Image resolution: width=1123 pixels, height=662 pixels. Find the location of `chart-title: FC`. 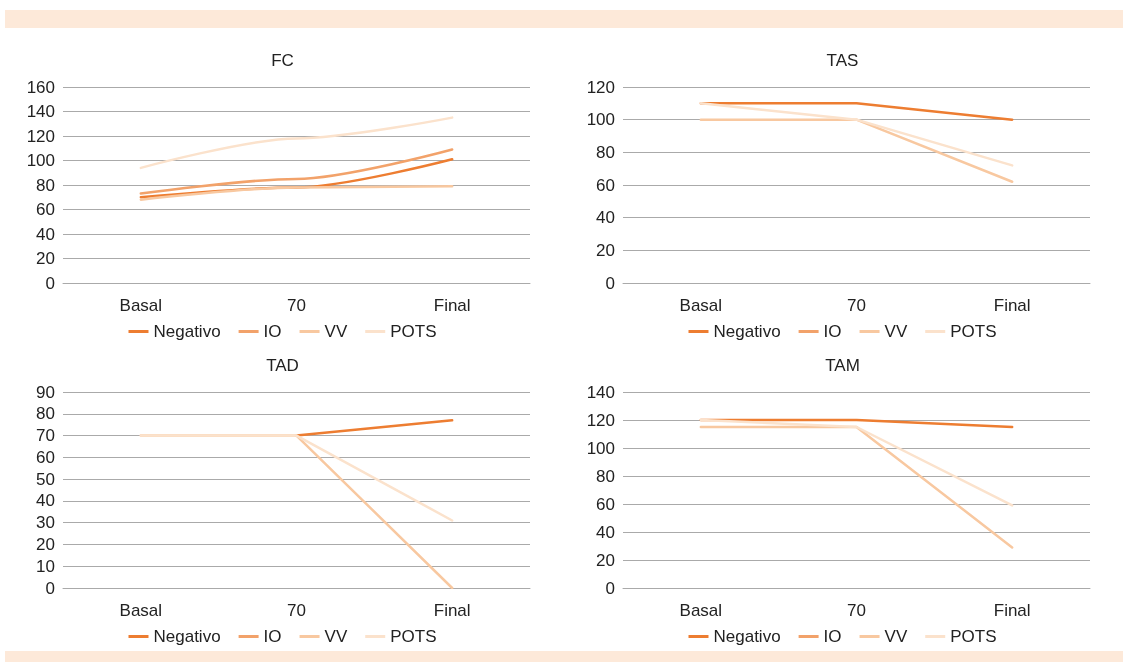

chart-title: FC is located at coordinates (282, 60).